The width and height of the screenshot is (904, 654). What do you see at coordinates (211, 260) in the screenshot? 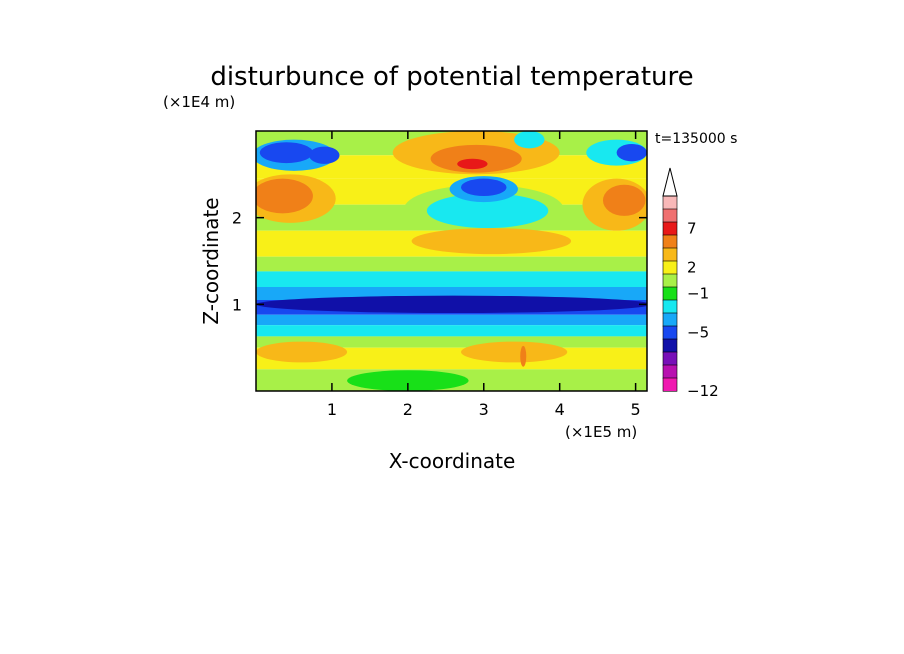
I see `y-axis-label: Z-coordinate` at bounding box center [211, 260].